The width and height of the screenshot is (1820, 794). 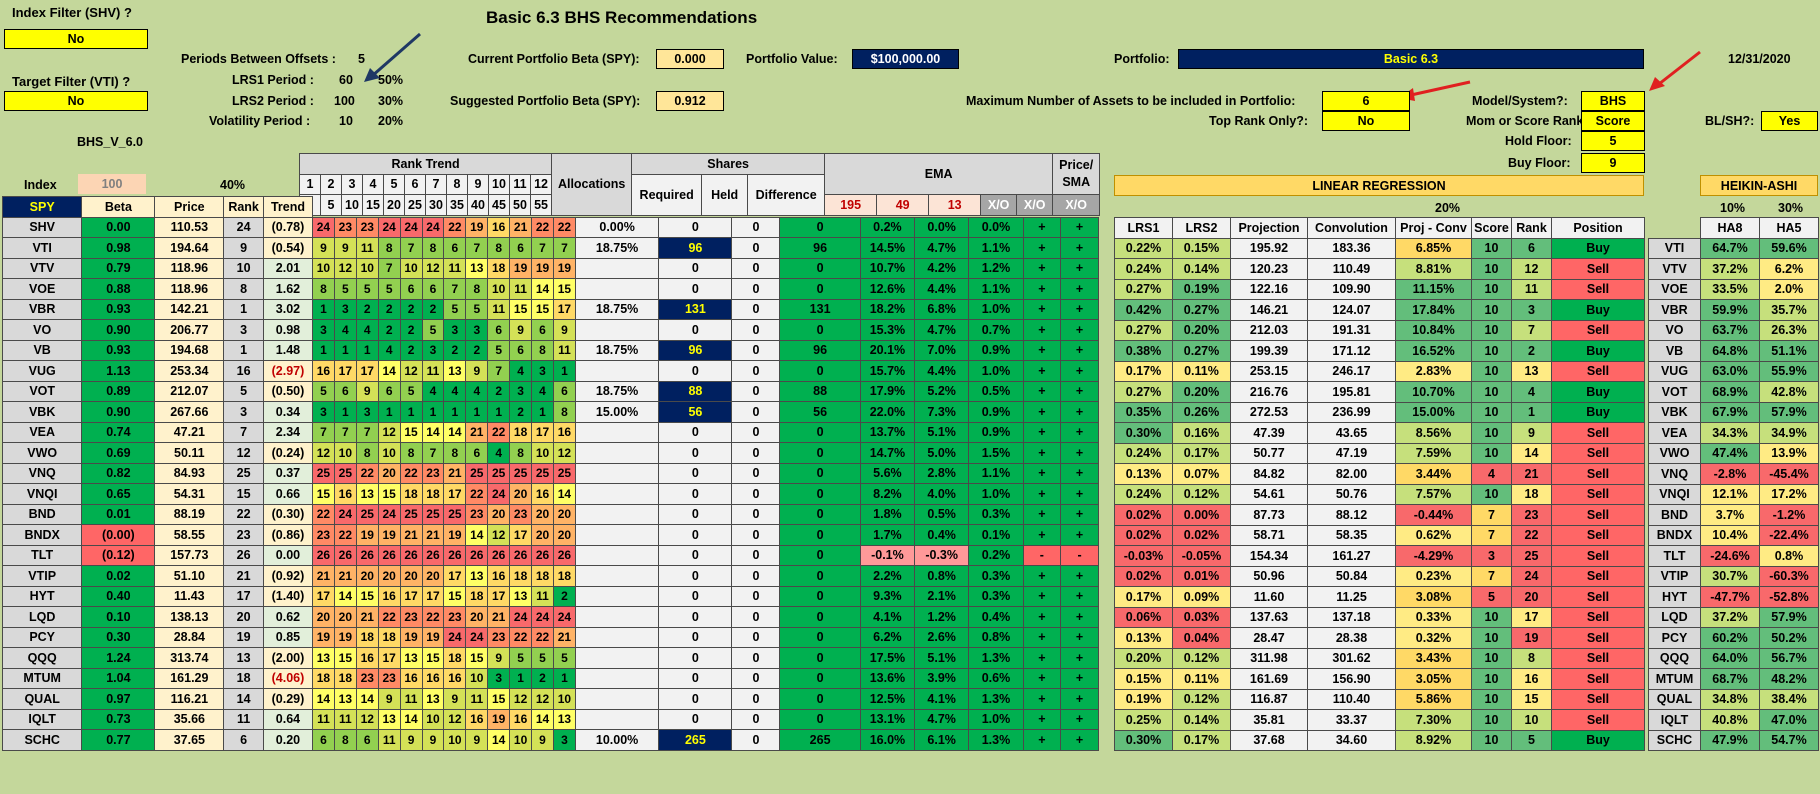 I want to click on ema-49-cell: 4.7%, so click(x=942, y=330).